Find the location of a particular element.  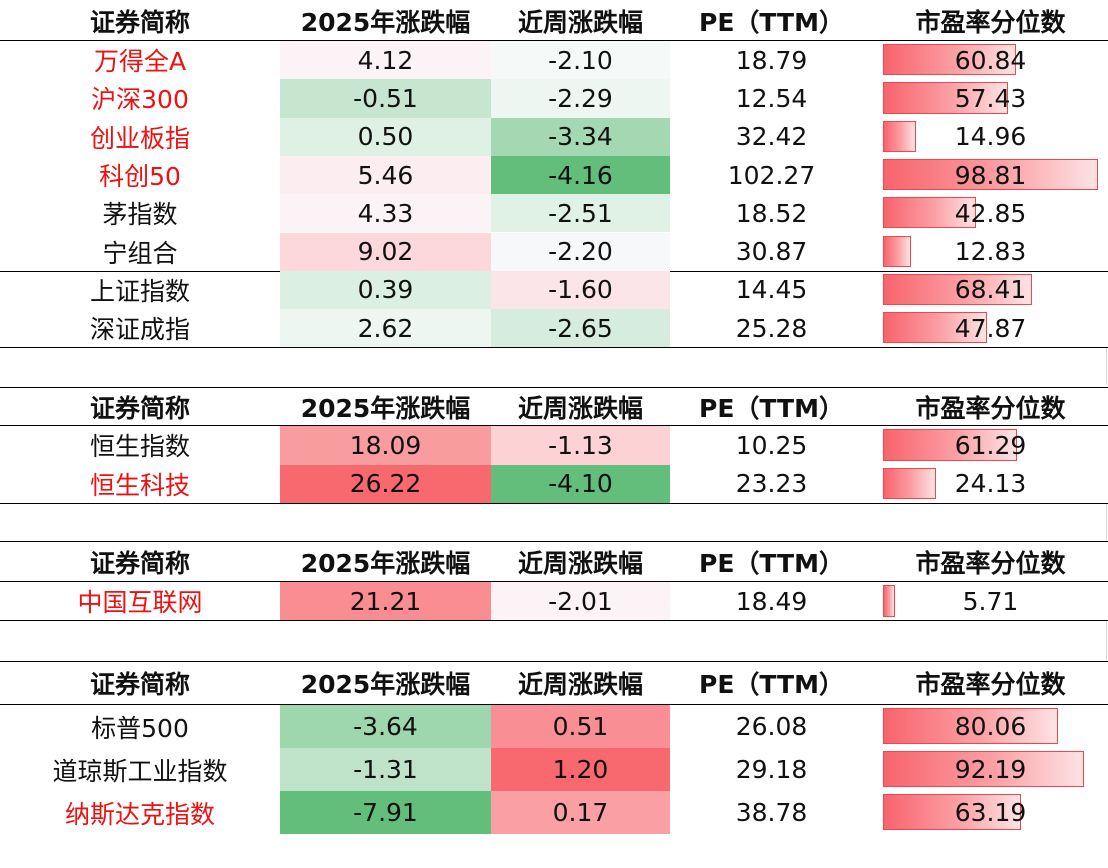

weekly-change-cell: 0.51 is located at coordinates (580, 726).